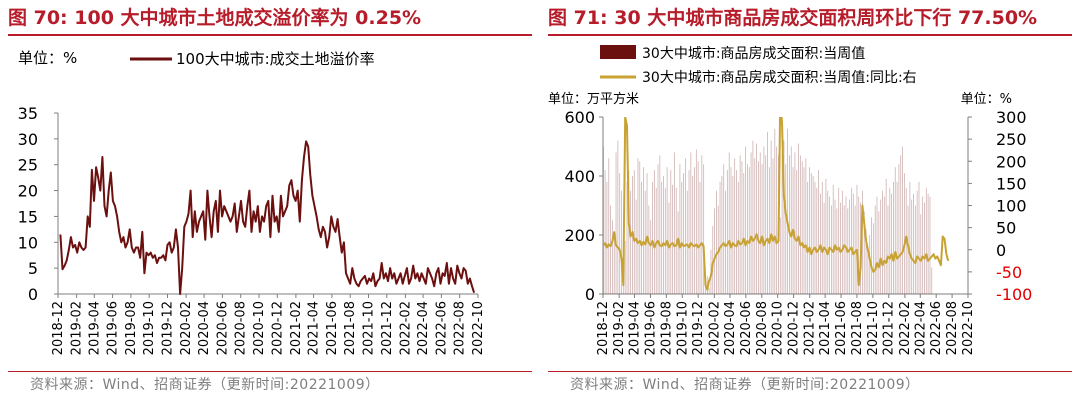 This screenshot has height=406, width=1080. I want to click on right-y-tick-label: -50, so click(1009, 272).